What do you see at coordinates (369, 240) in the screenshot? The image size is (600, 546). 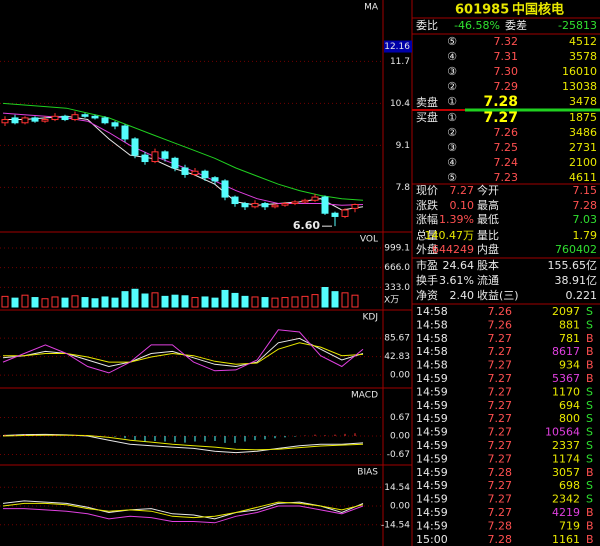 I see `pane-label: VOL` at bounding box center [369, 240].